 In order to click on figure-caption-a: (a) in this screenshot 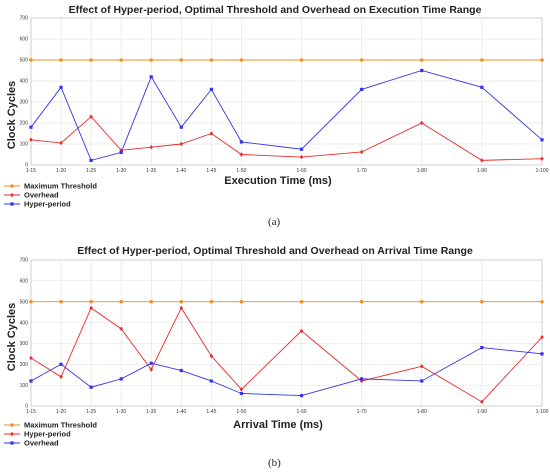, I will do `click(274, 222)`.